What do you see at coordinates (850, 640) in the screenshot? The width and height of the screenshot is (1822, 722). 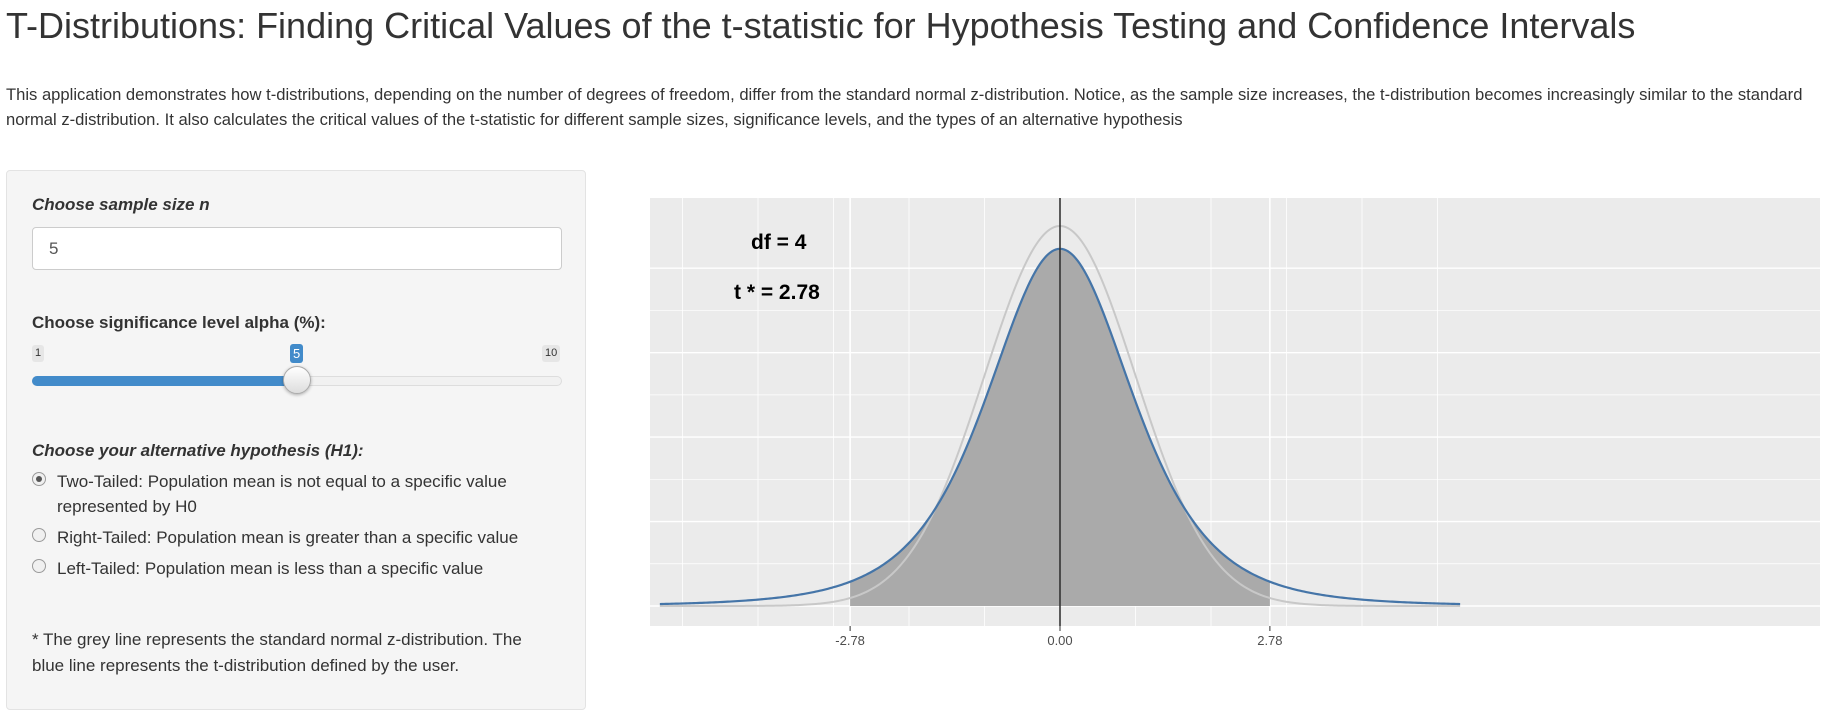 I see `x-tick-label: -2.78` at bounding box center [850, 640].